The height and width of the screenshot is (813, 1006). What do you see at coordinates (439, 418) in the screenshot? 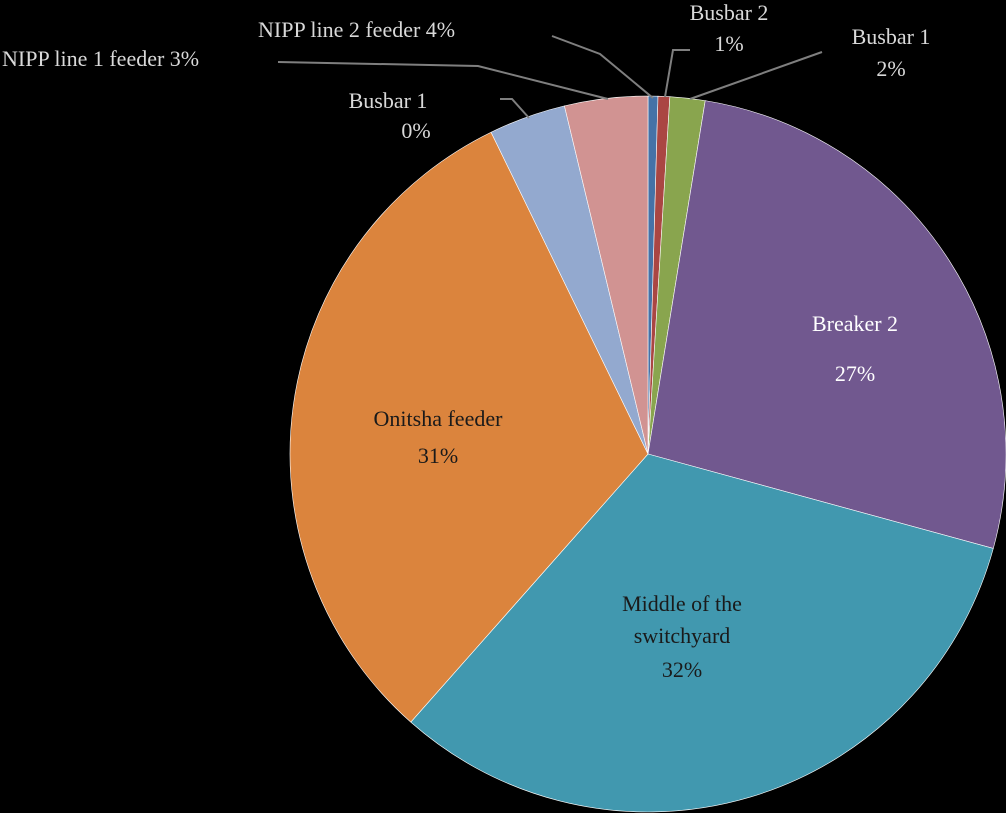
I see `label-onitsha-name: Onitsha feeder` at bounding box center [439, 418].